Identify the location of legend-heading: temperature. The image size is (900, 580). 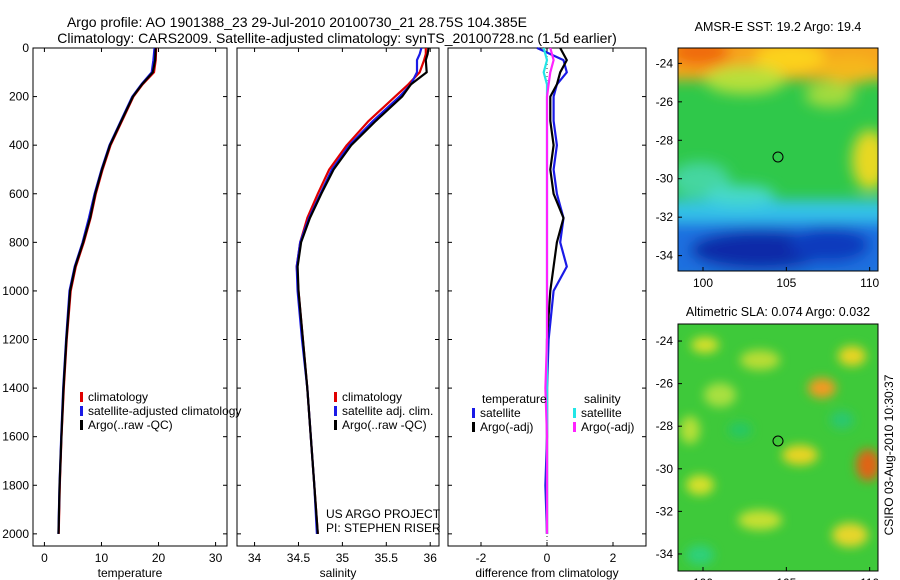
(514, 399).